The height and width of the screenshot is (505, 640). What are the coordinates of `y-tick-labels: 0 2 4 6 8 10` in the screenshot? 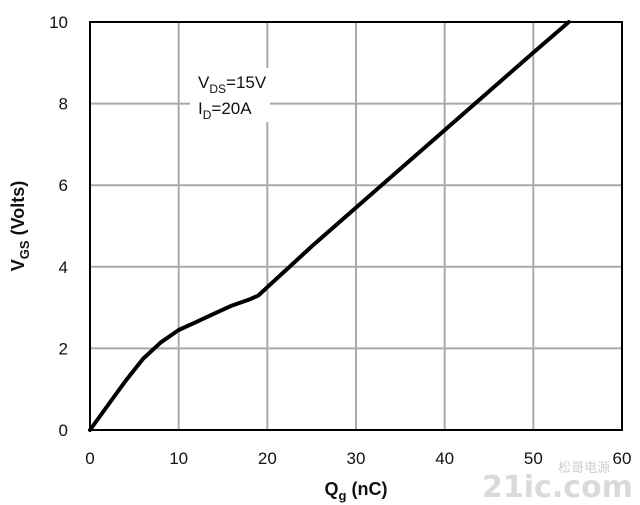 It's located at (58, 226).